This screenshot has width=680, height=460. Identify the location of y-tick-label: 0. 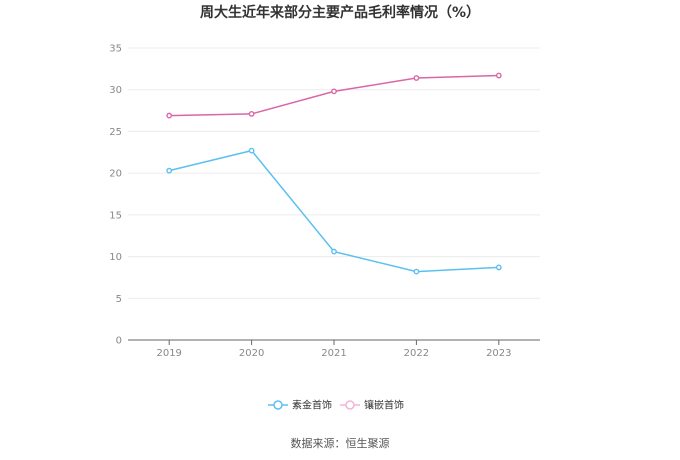
(119, 341).